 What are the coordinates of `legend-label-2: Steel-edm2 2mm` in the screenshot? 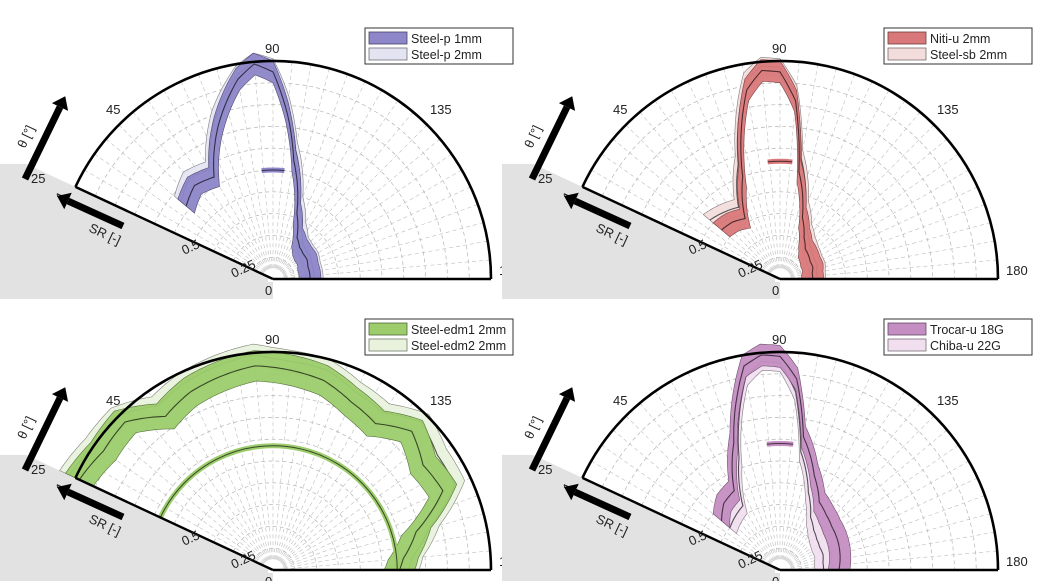 It's located at (458, 346).